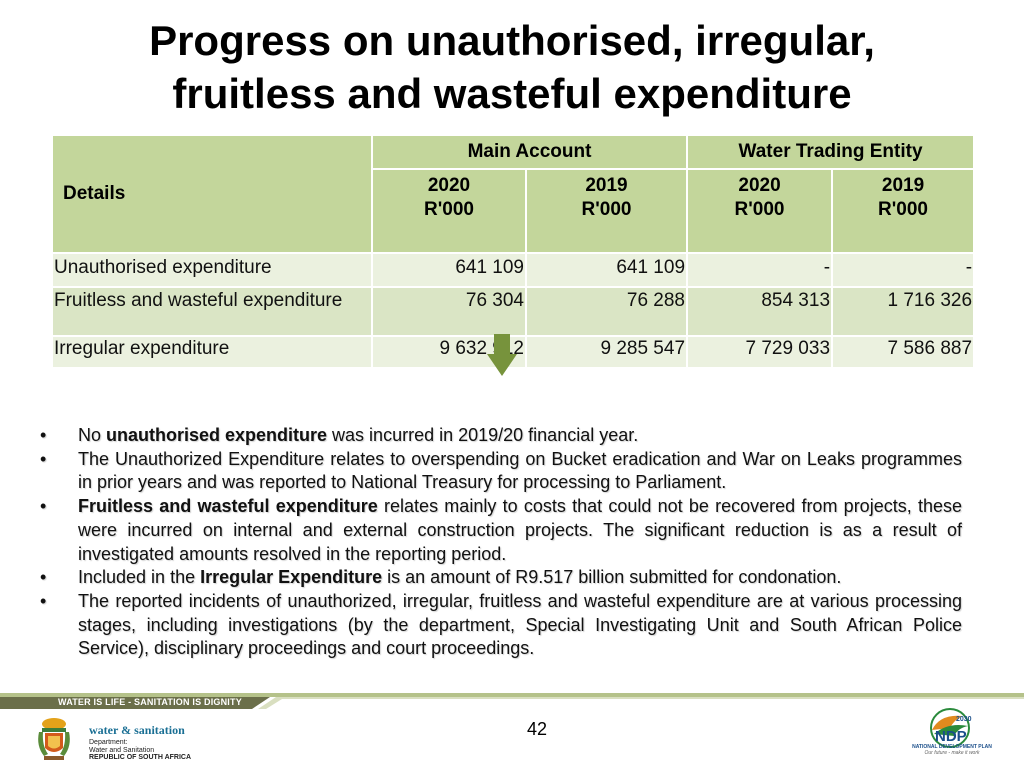 Image resolution: width=1024 pixels, height=768 pixels. Describe the element at coordinates (760, 311) in the screenshot. I see `table-cell: 854 313` at that location.